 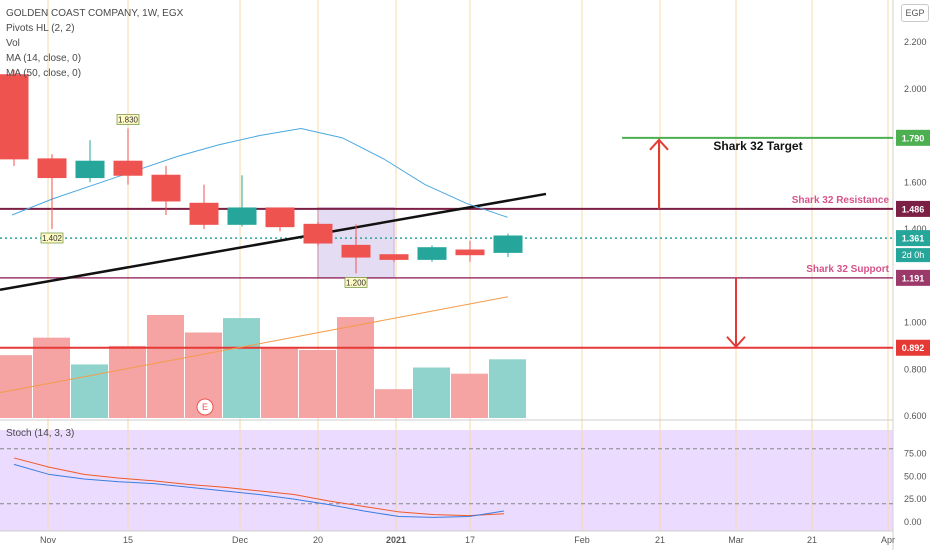 I want to click on price-tick-label: 1.600, so click(x=915, y=182).